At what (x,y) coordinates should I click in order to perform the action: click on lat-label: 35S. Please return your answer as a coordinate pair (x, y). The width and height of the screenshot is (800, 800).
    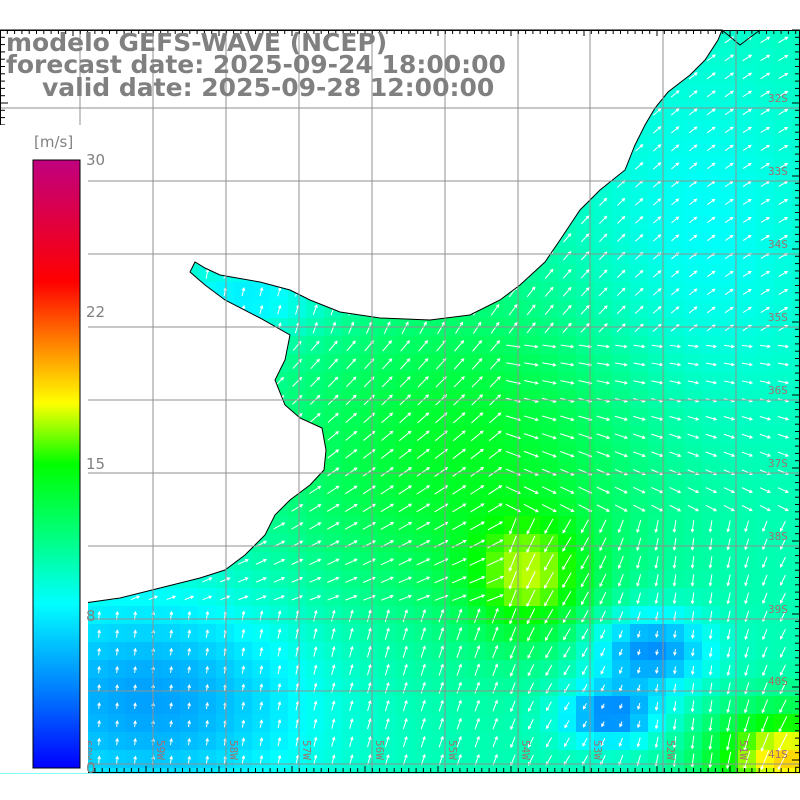
    Looking at the image, I should click on (778, 317).